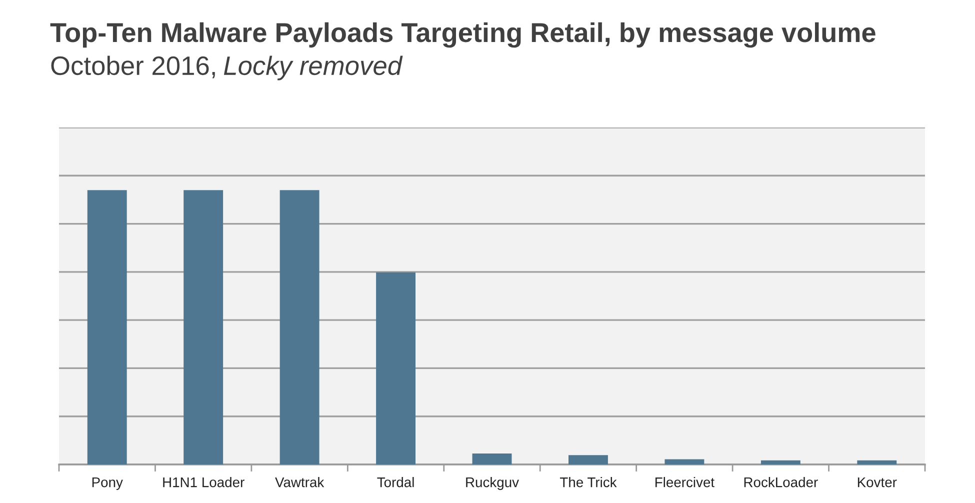 This screenshot has height=503, width=975. I want to click on x-tick-label: Tordal, so click(395, 482).